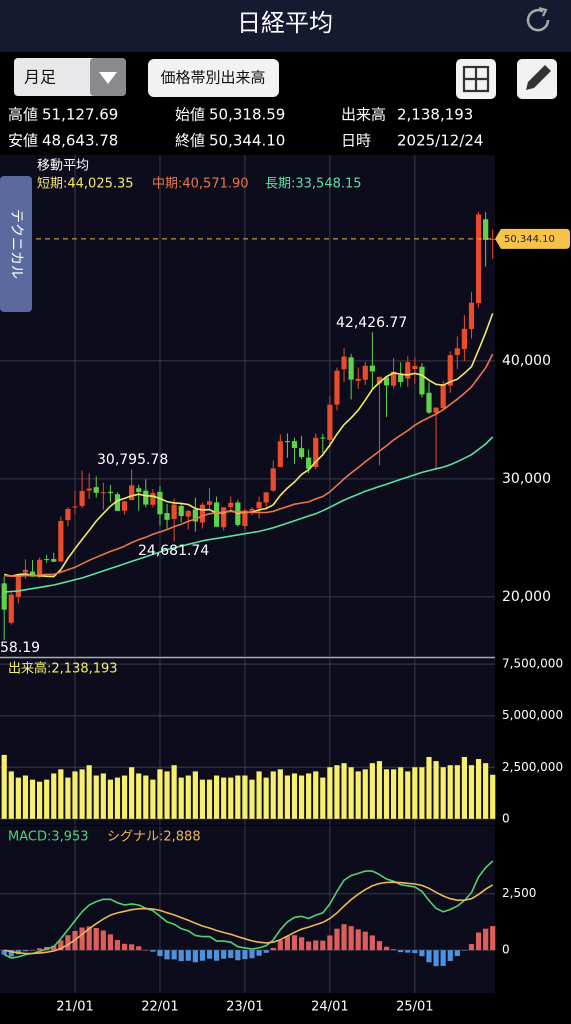 Image resolution: width=571 pixels, height=1024 pixels. Describe the element at coordinates (538, 19) in the screenshot. I see `refresh-button` at that location.